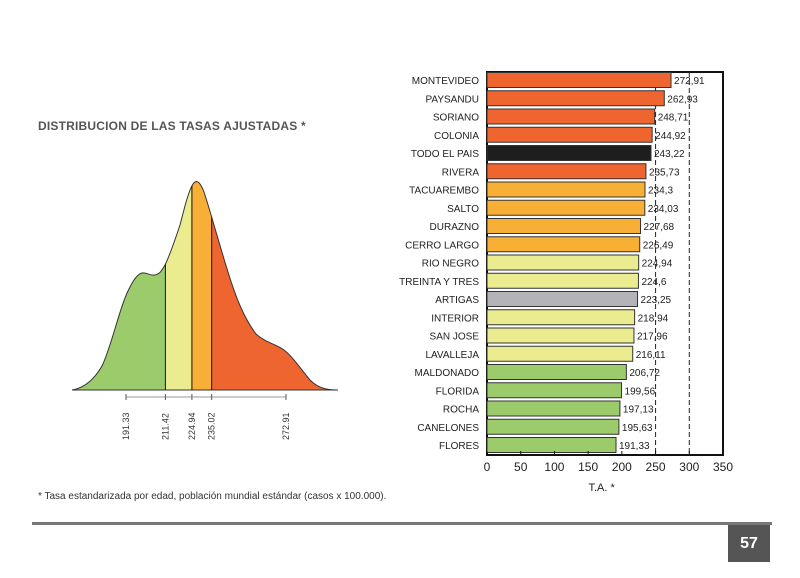  Describe the element at coordinates (560, 335) in the screenshot. I see `bar-san-jose` at that location.